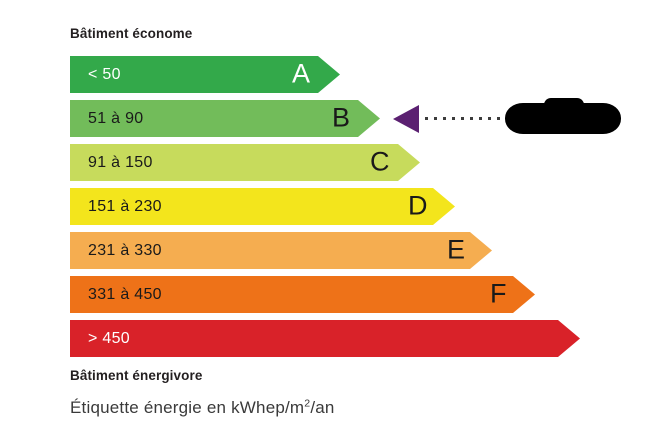  Describe the element at coordinates (466, 118) in the screenshot. I see `pointer-dotted-line` at that location.